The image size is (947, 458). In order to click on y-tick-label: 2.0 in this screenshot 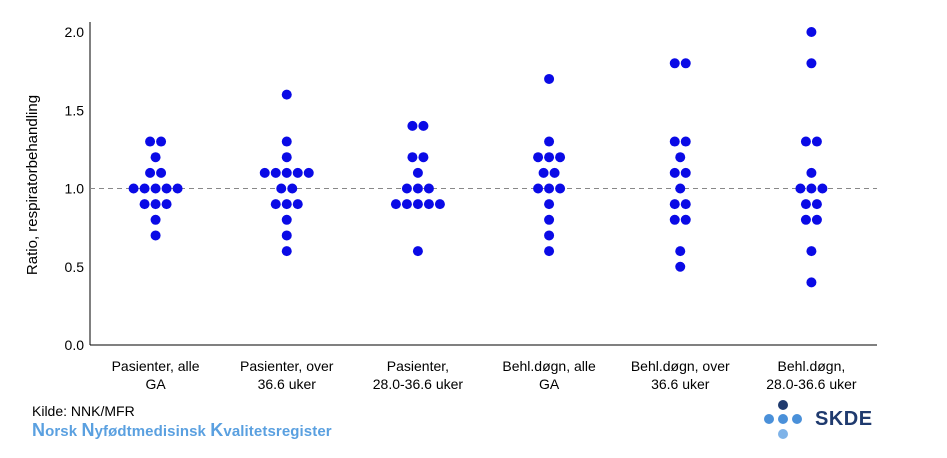, I will do `click(75, 32)`.